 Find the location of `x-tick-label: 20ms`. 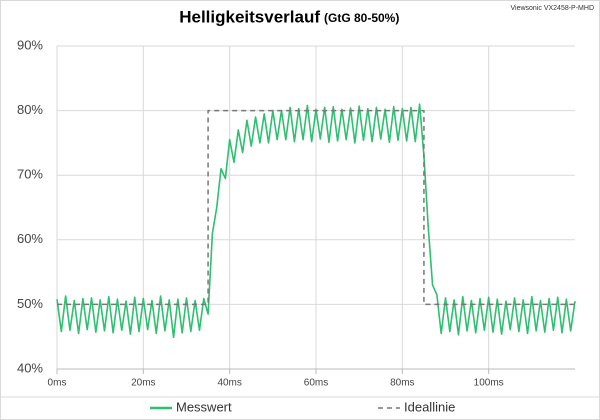

x-tick-label: 20ms is located at coordinates (143, 383).